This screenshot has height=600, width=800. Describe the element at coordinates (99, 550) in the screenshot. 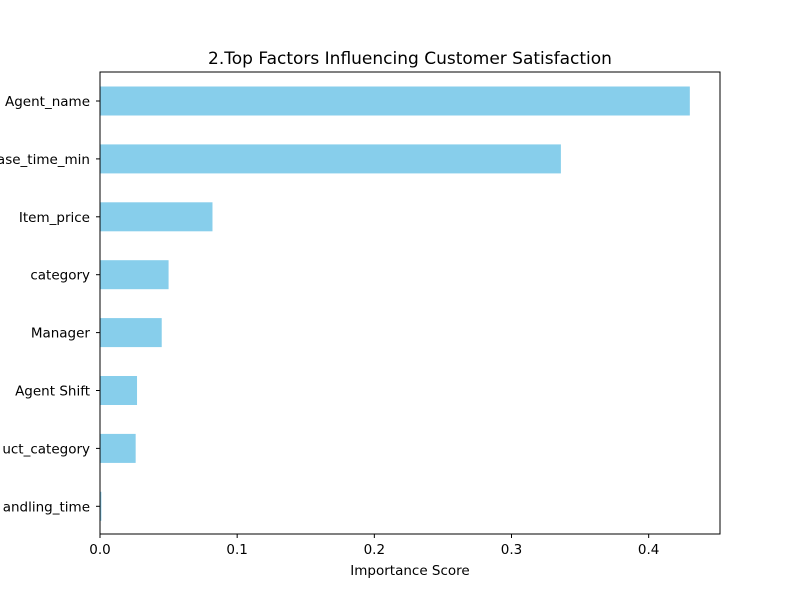

I see `x-tick-label: 0.0` at that location.